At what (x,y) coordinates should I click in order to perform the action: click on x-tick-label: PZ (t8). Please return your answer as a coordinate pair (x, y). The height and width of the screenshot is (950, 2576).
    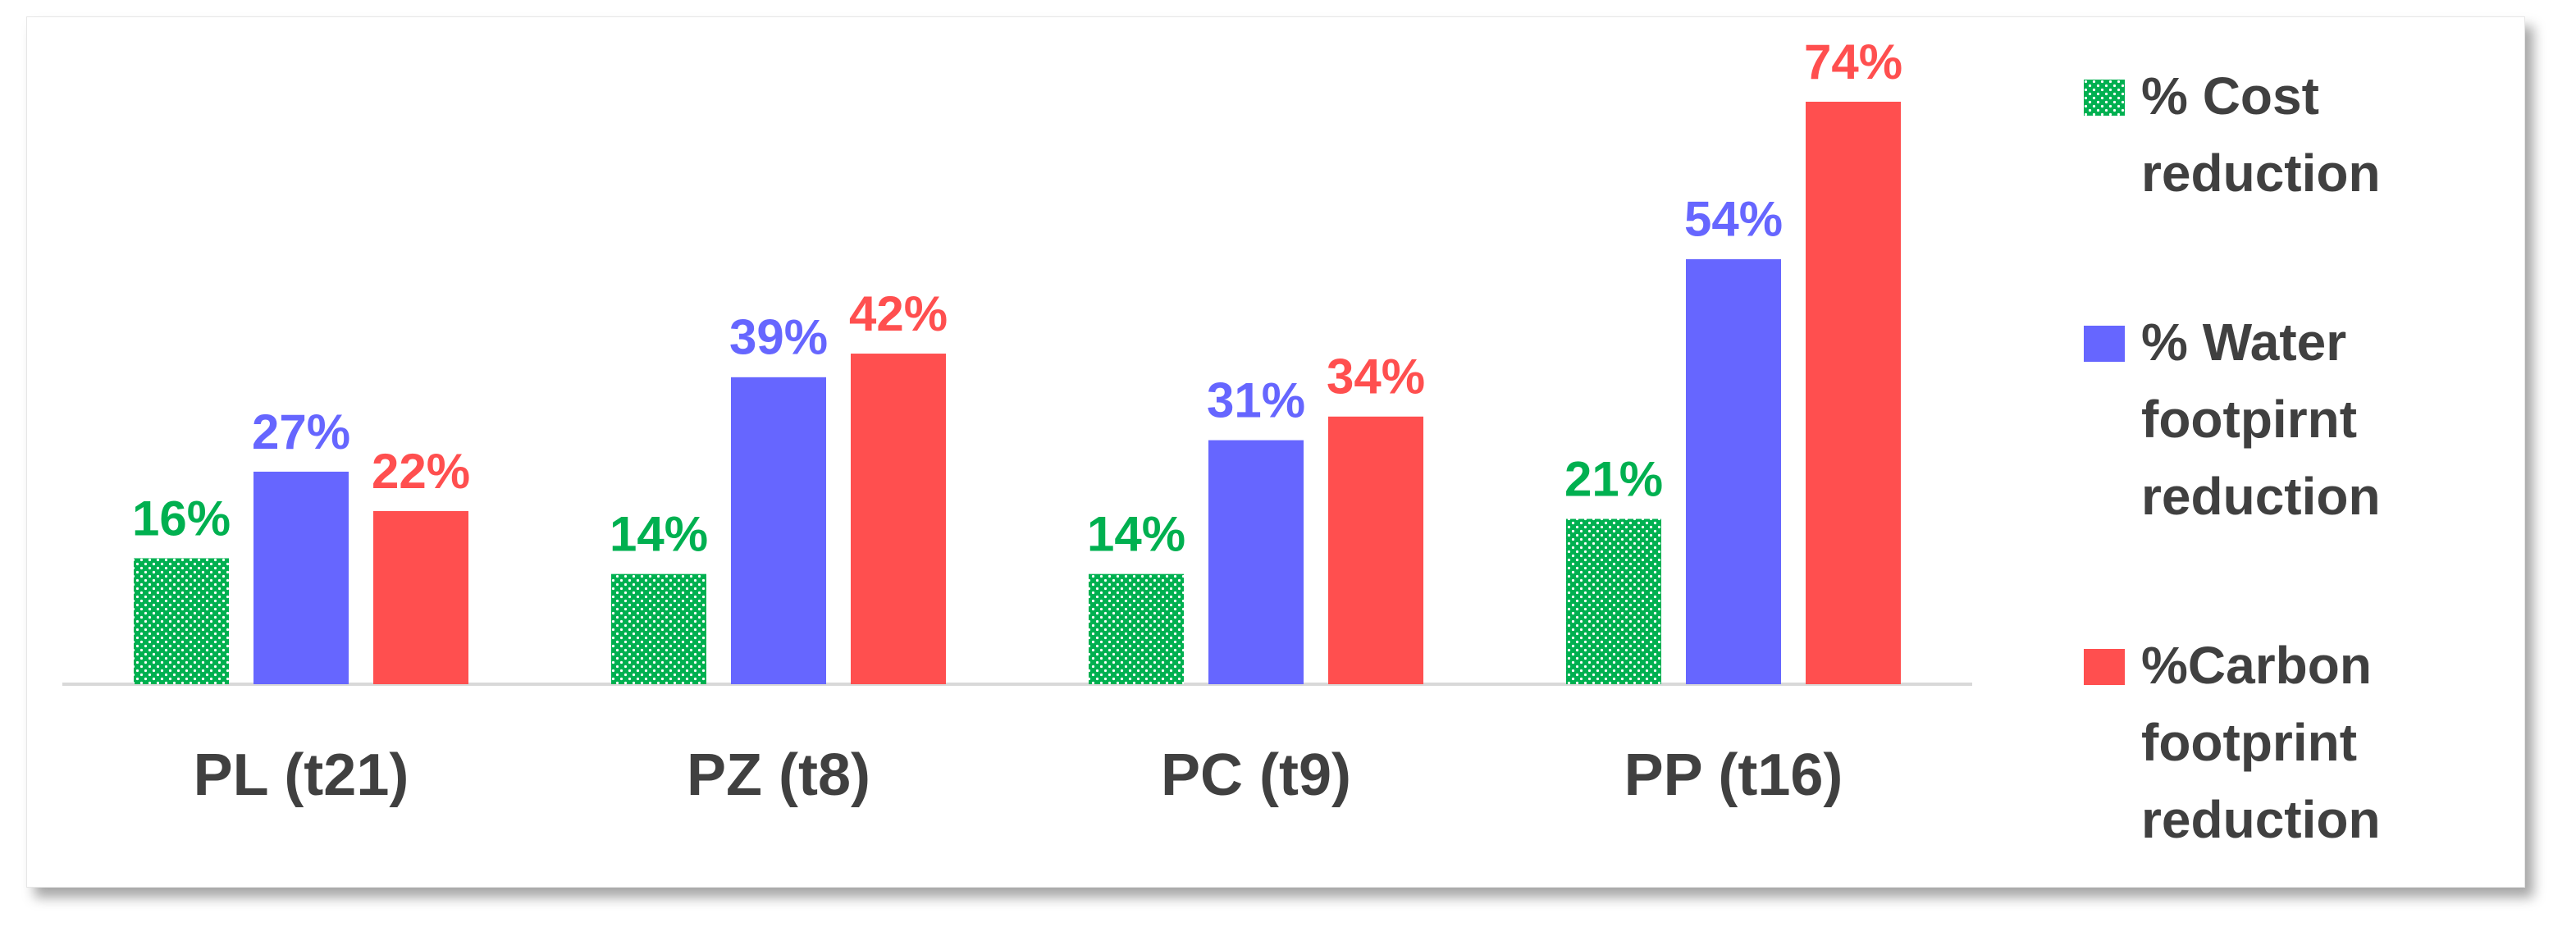
    Looking at the image, I should click on (779, 775).